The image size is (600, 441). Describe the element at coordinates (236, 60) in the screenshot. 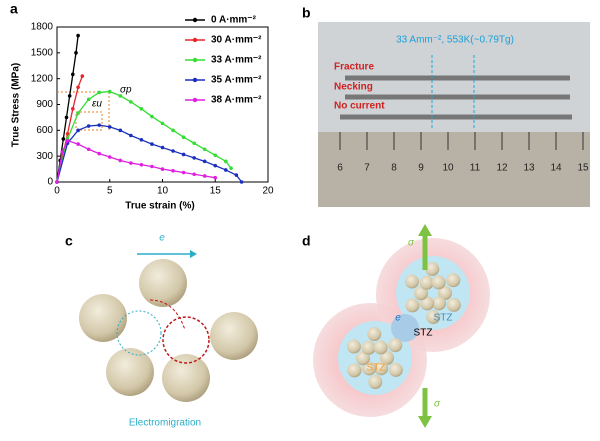

I see `legend-label: 33 A·mm⁻²` at that location.